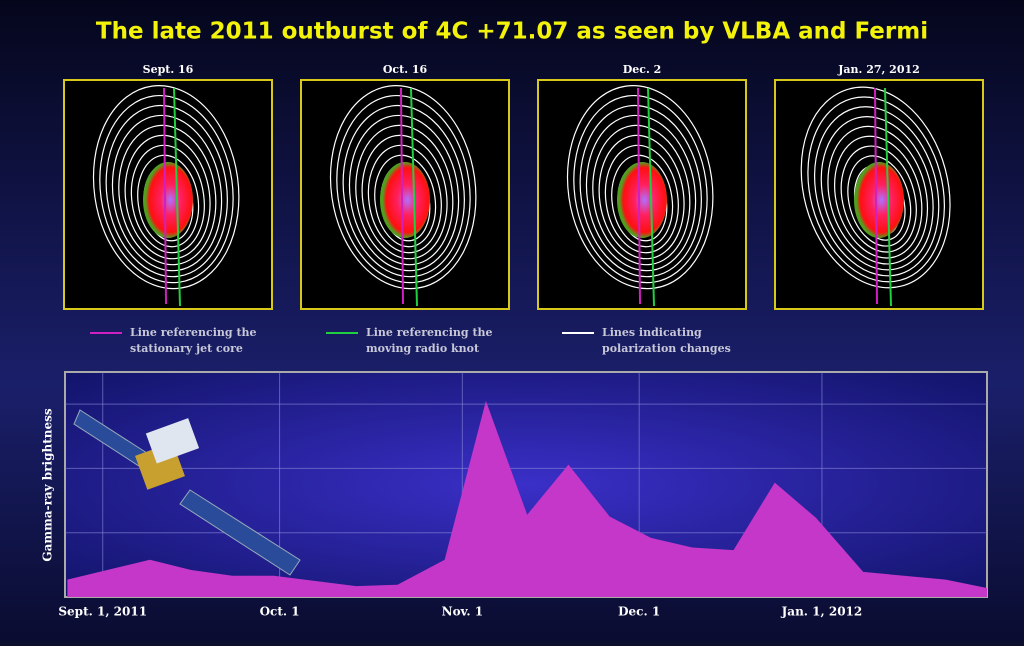  I want to click on panel-label: Dec. 2, so click(642, 69).